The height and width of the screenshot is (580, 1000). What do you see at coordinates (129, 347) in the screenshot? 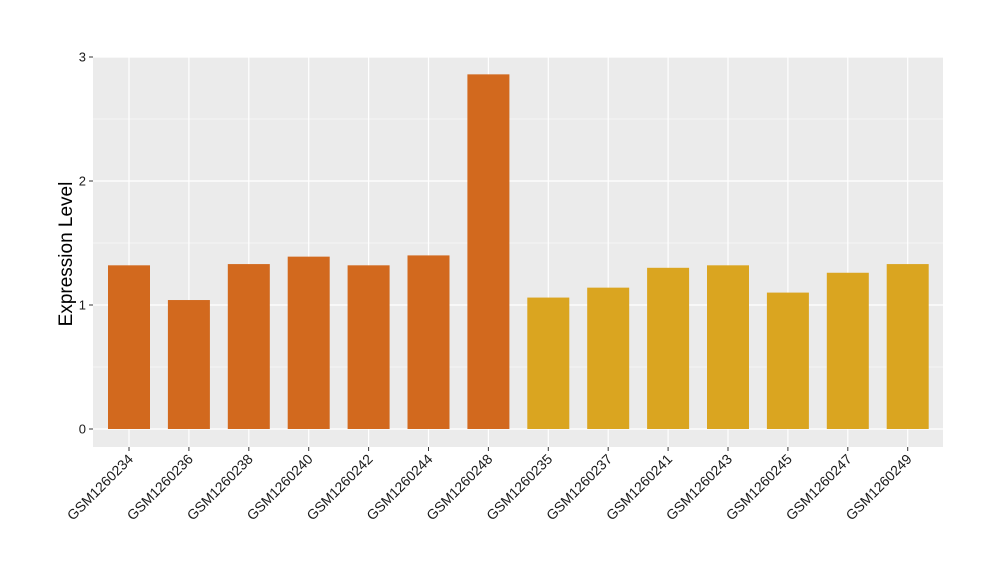
I see `bar-gsm1260234` at bounding box center [129, 347].